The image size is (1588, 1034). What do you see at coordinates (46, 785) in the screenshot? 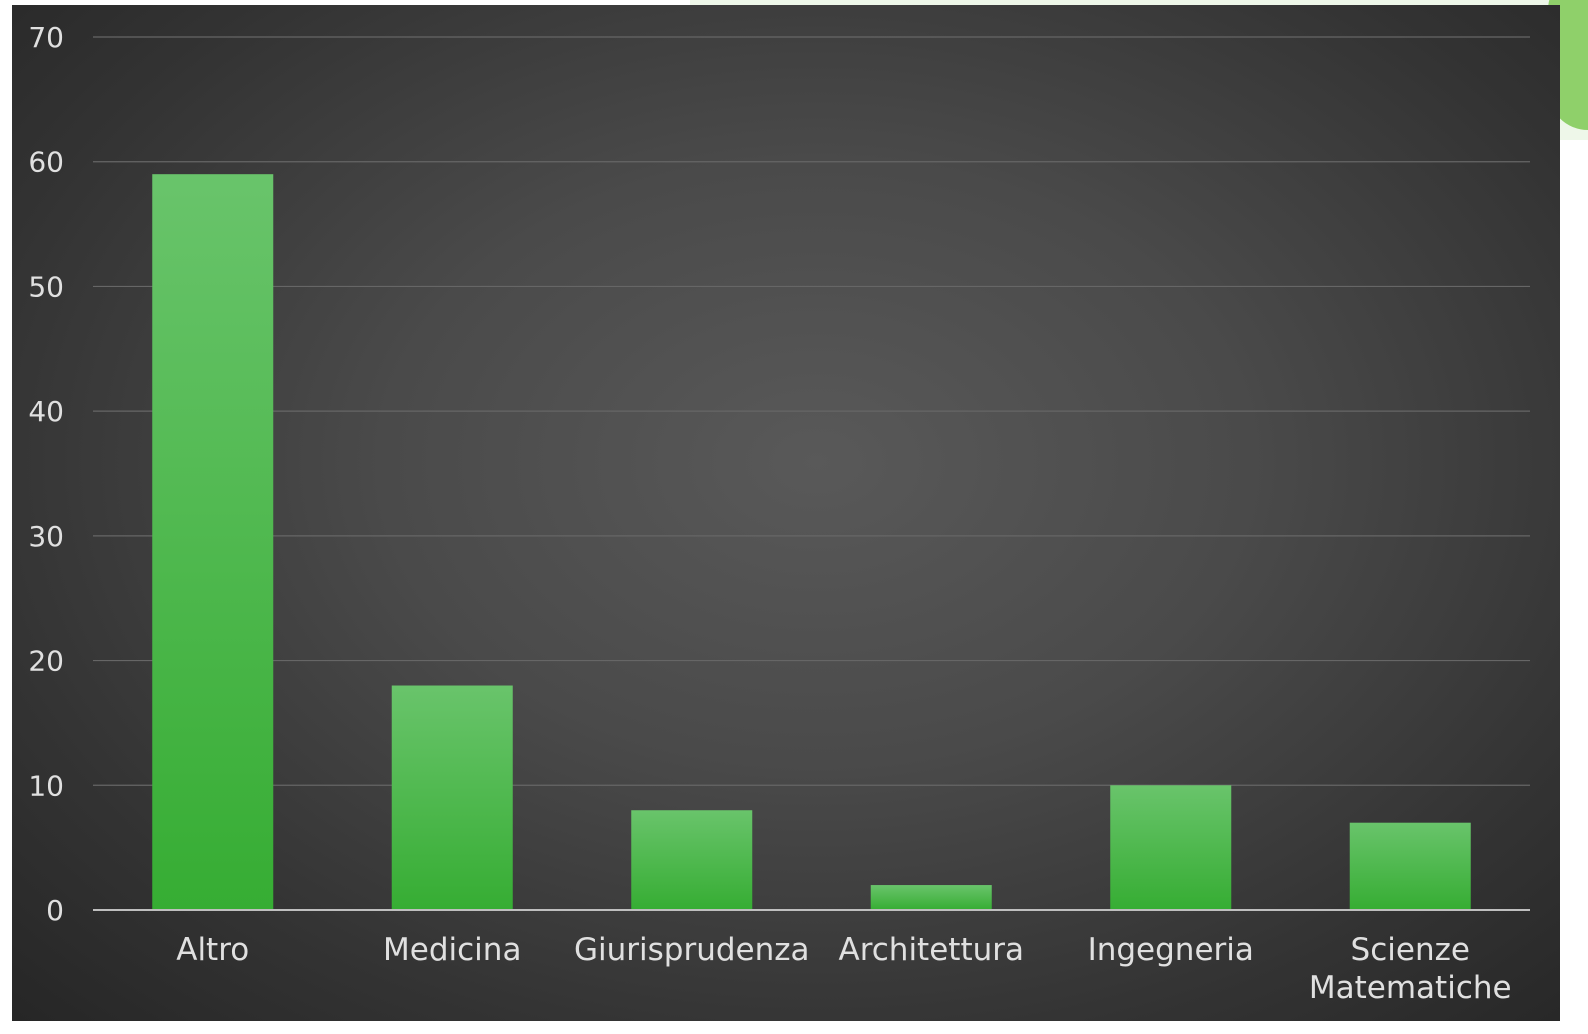
I see `y-tick-label: 10` at bounding box center [46, 785].